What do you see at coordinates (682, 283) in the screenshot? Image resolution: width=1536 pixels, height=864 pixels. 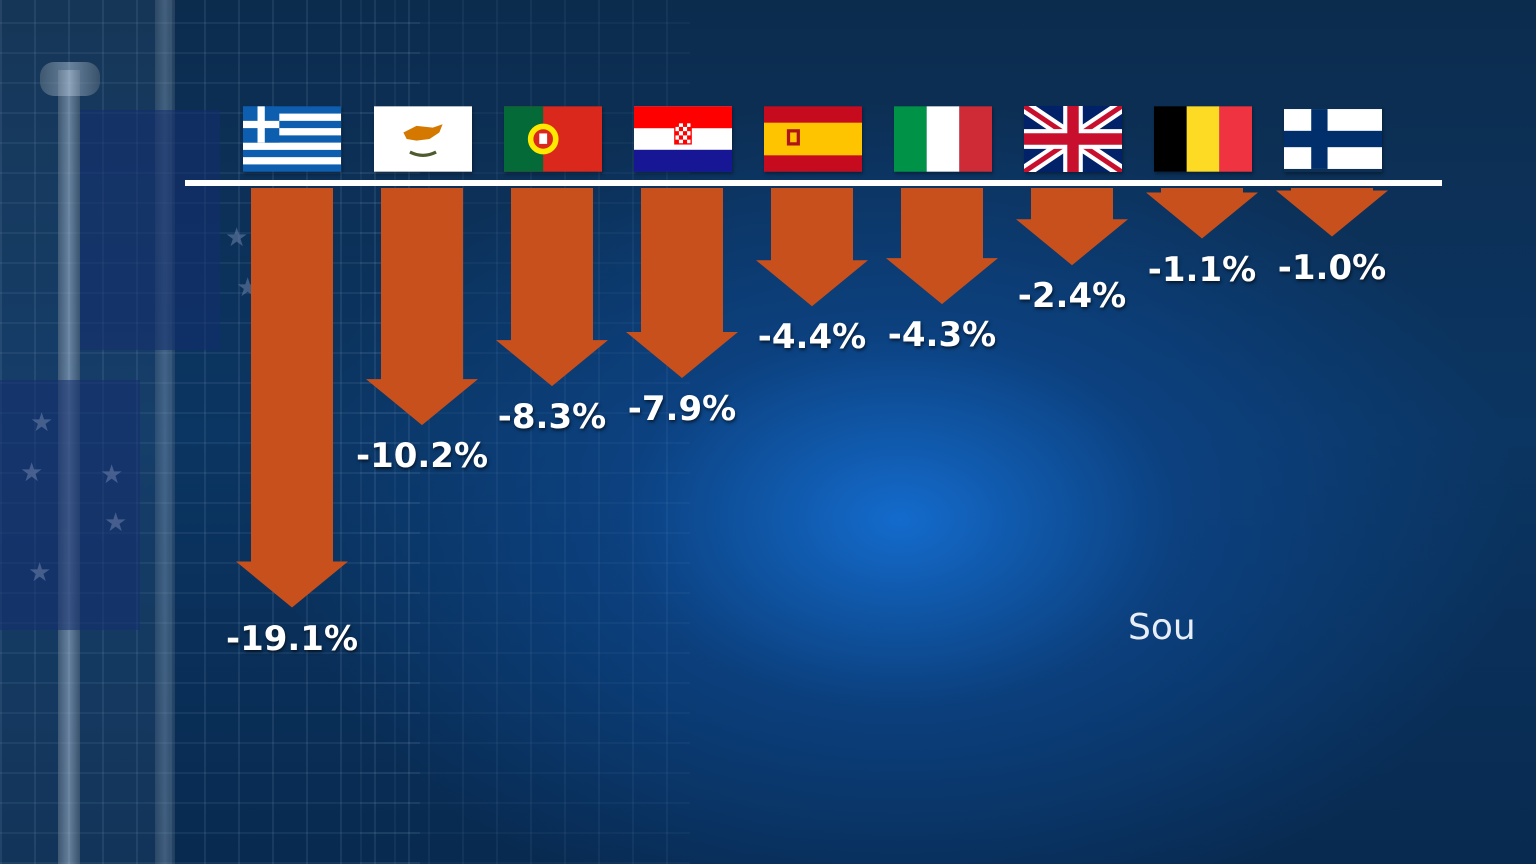 I see `arrow-croatia` at bounding box center [682, 283].